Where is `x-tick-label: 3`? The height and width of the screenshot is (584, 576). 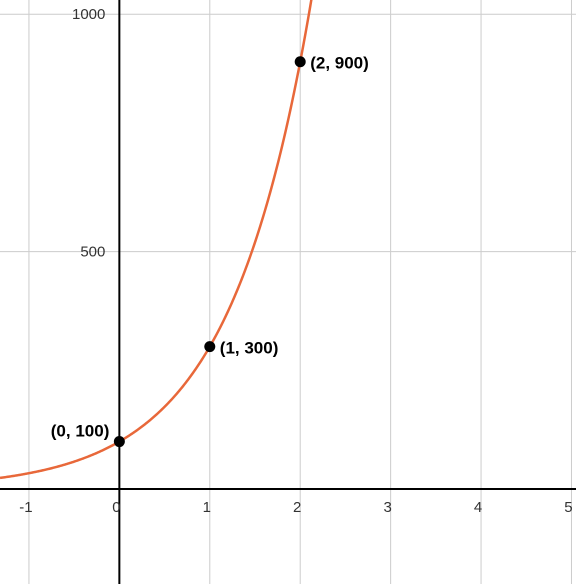 x-tick-label: 3 is located at coordinates (387, 507).